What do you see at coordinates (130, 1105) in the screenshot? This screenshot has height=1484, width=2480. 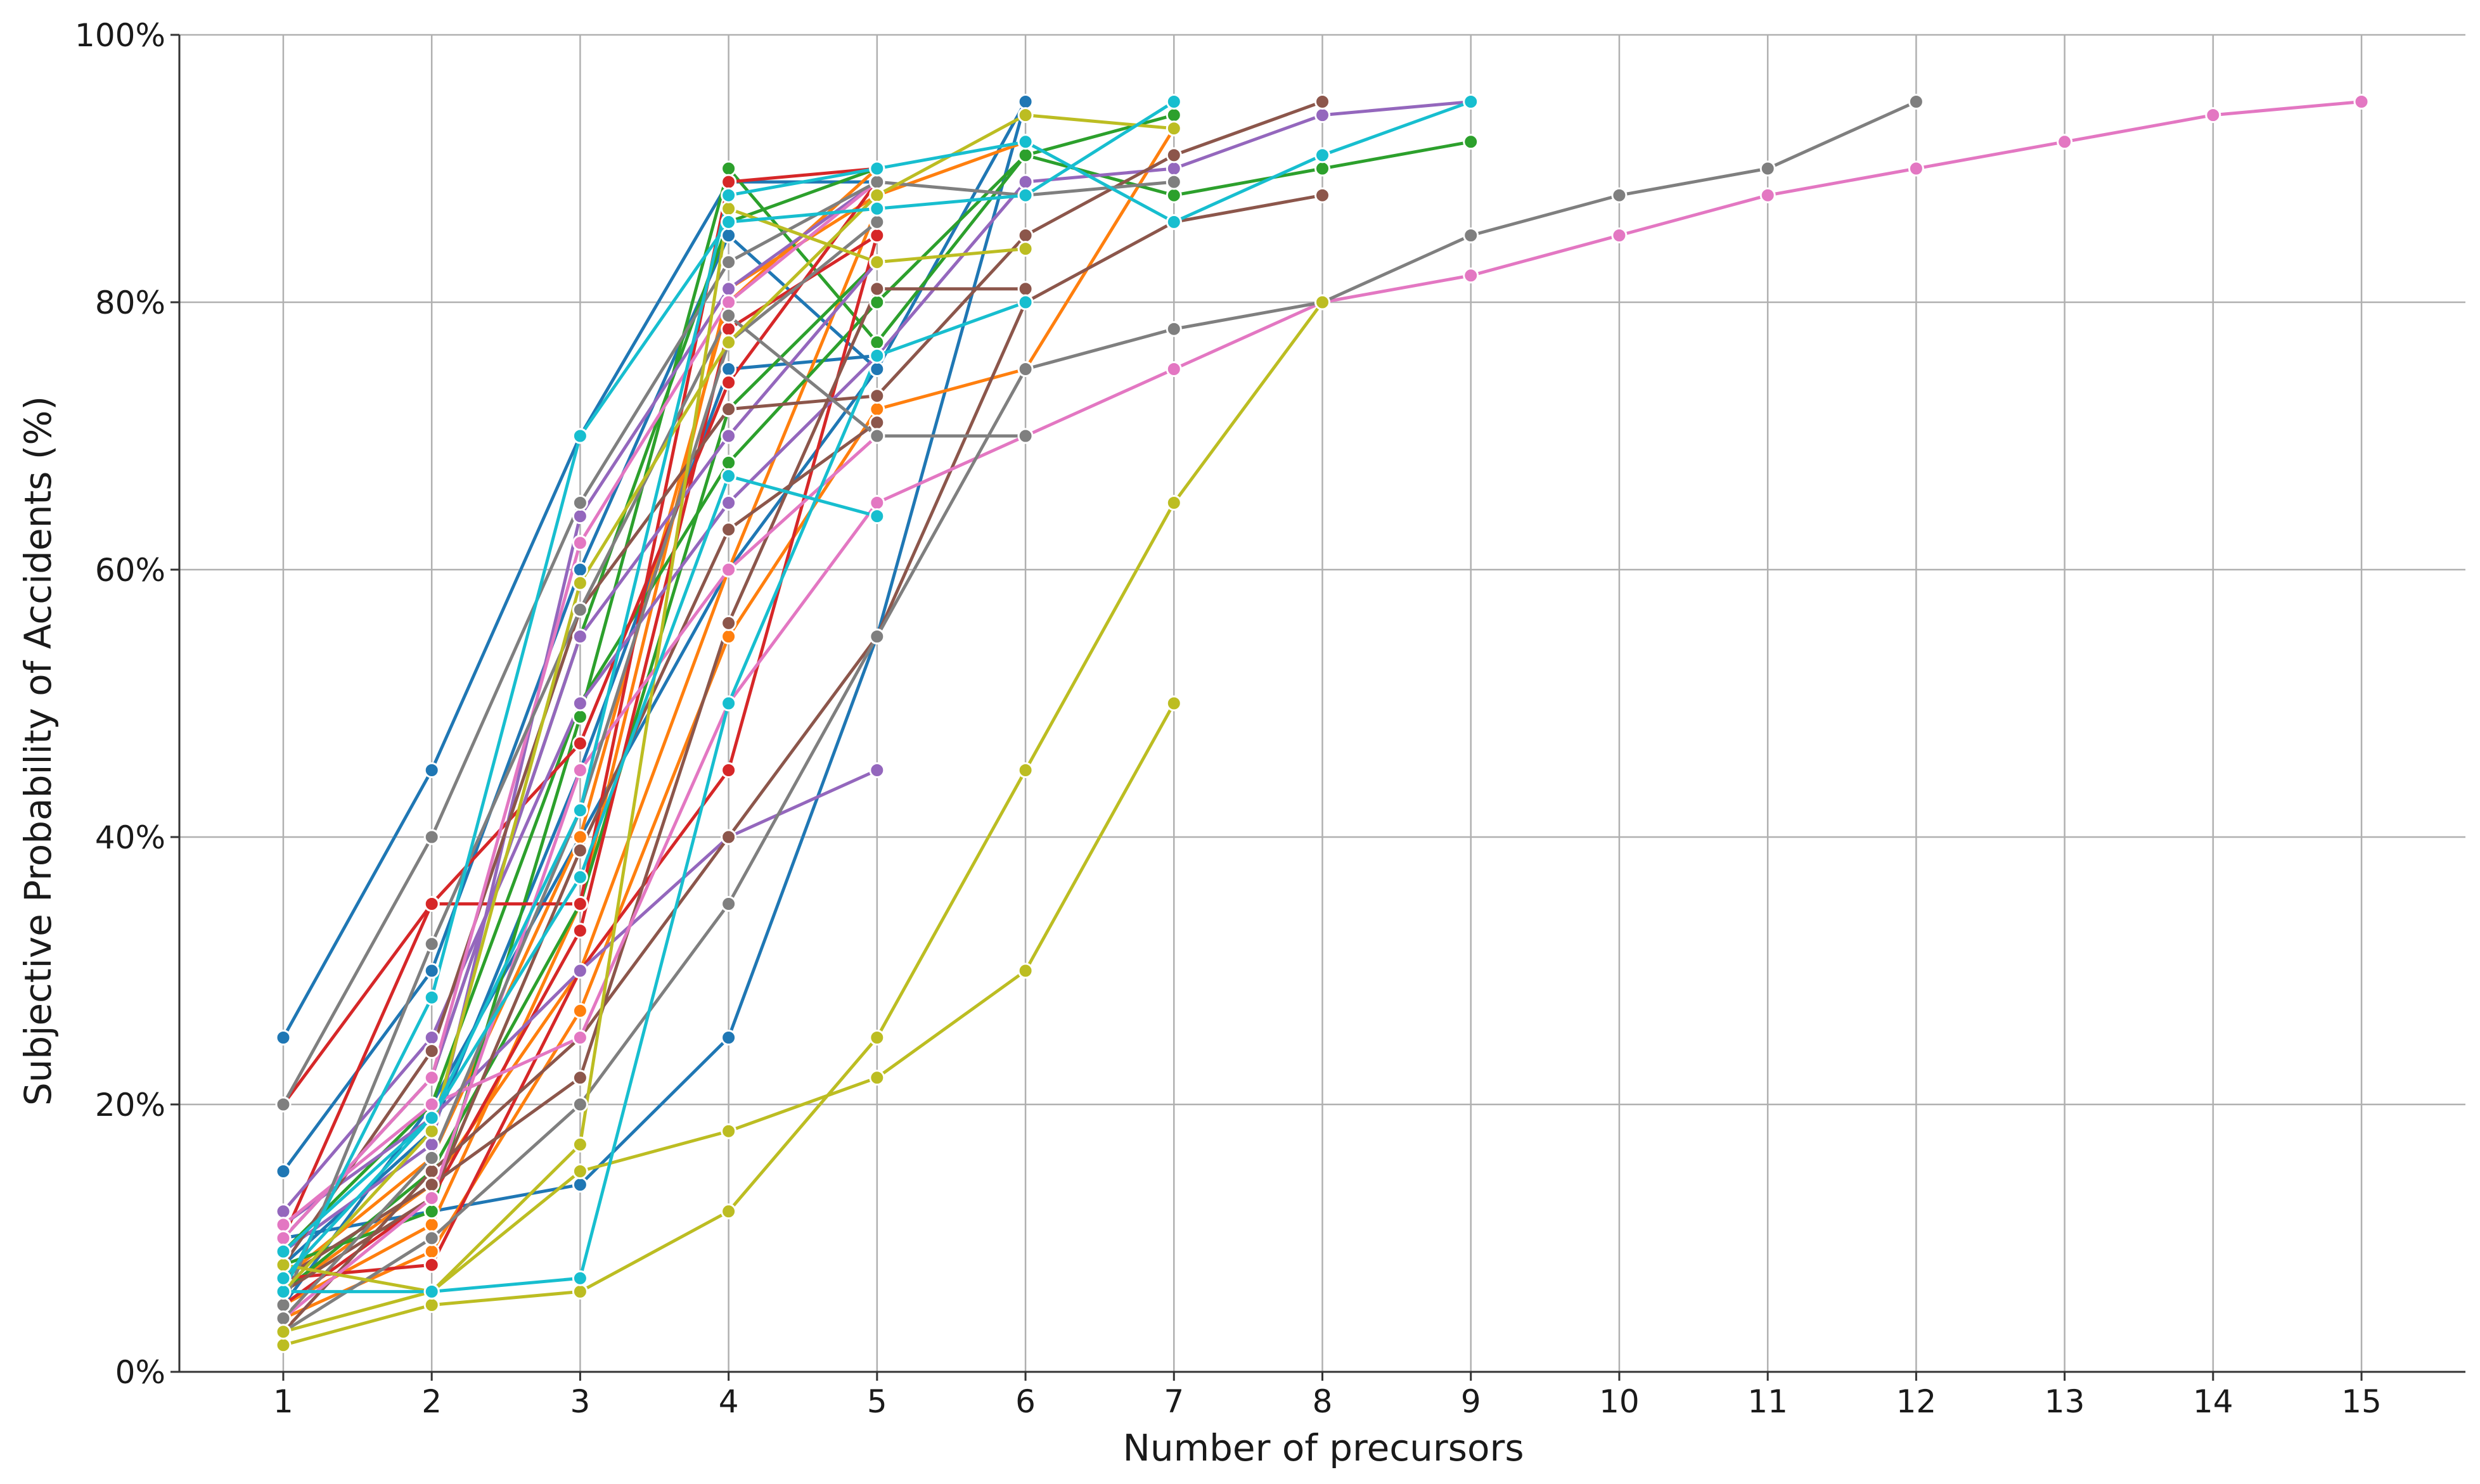 I see `y-tick-label: 20%` at bounding box center [130, 1105].